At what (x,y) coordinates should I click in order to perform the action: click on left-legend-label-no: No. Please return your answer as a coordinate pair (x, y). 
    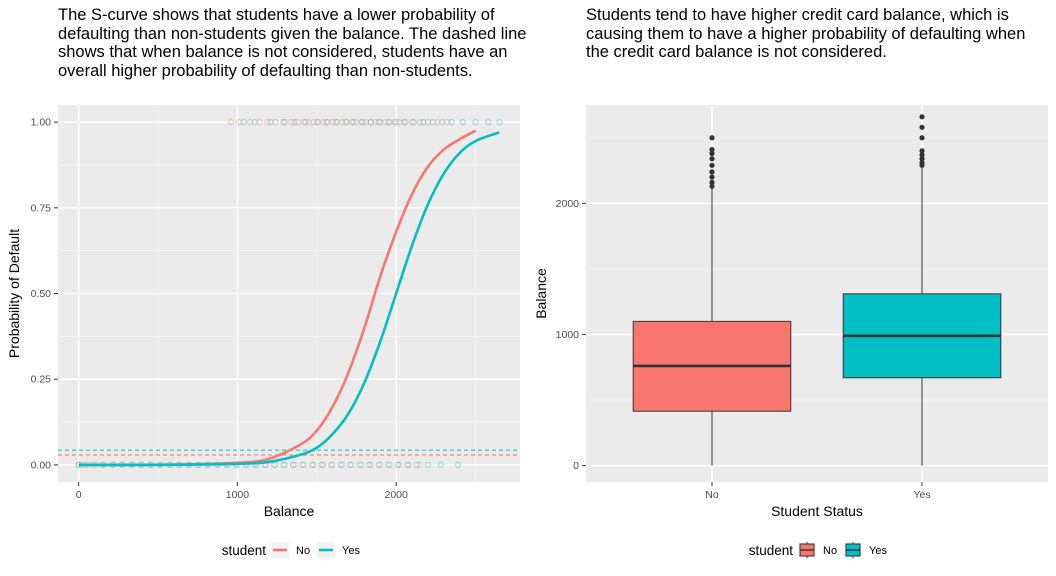
    Looking at the image, I should click on (303, 551).